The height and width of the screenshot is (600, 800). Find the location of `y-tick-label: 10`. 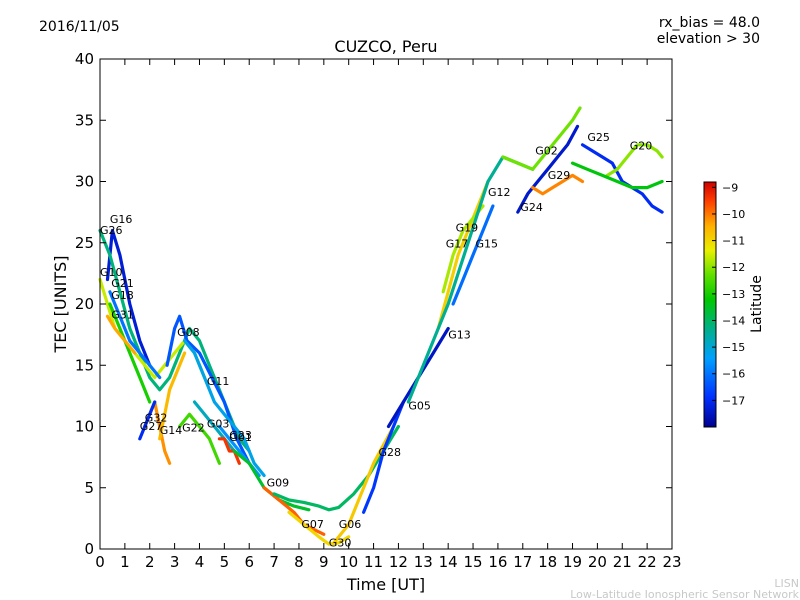

y-tick-label: 10 is located at coordinates (84, 427).